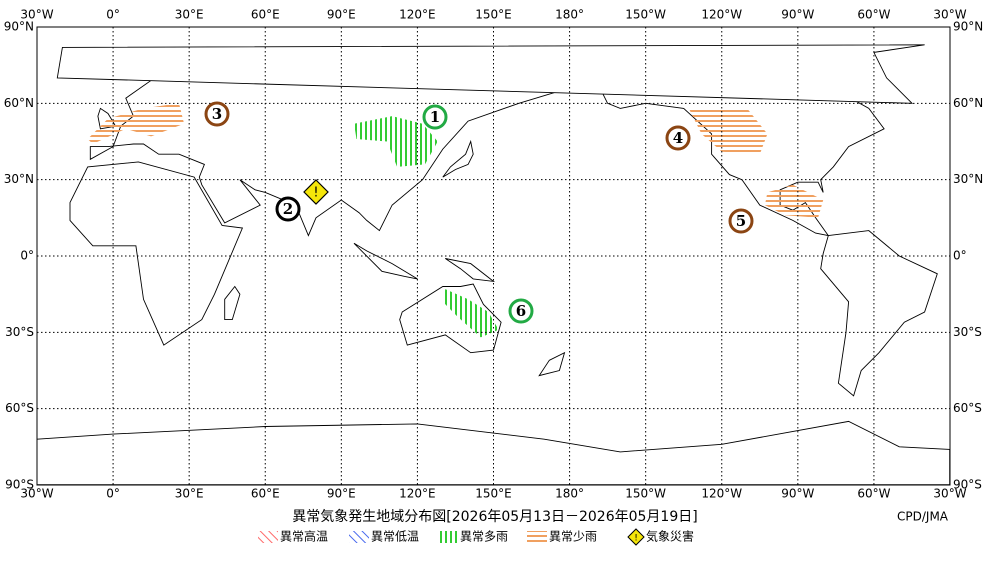  I want to click on lon-label-bottom: 60°W, so click(873, 494).